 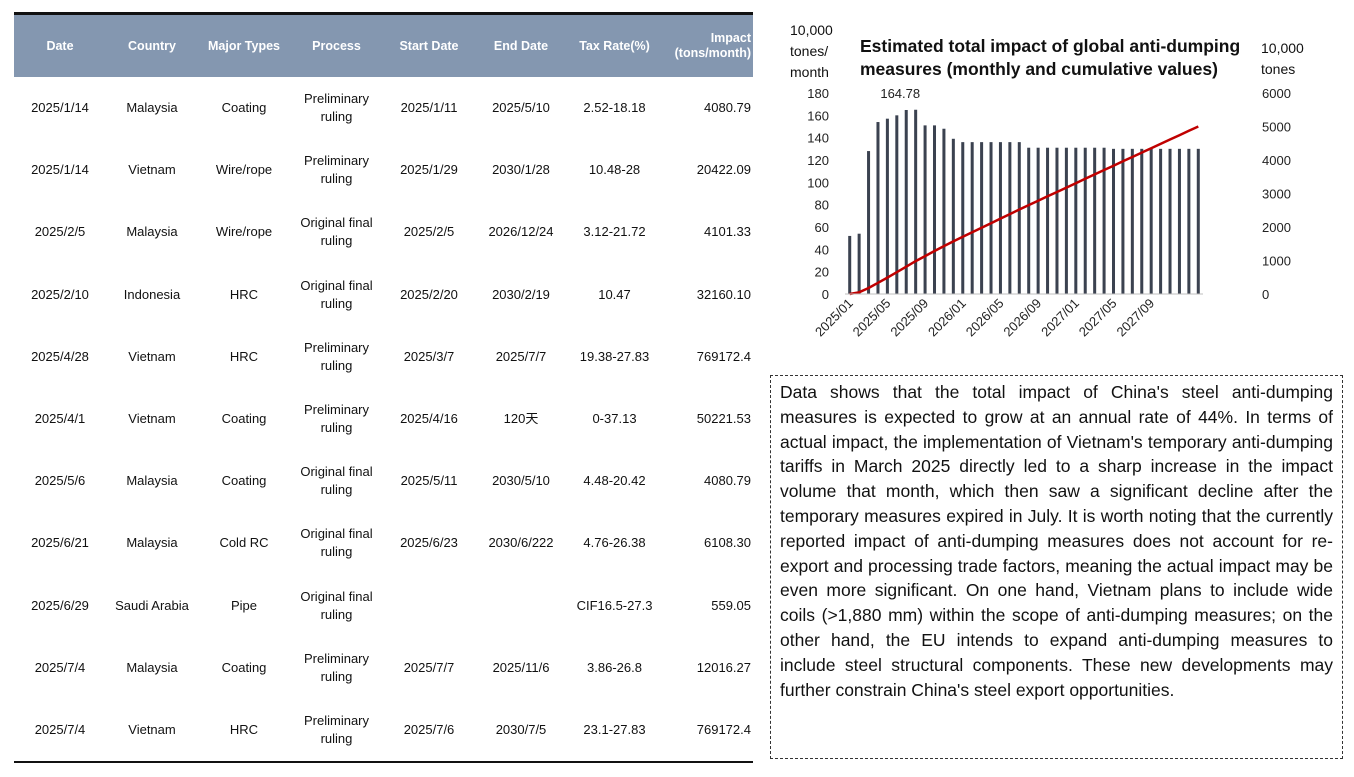 What do you see at coordinates (521, 46) in the screenshot?
I see `header-end-date: End Date` at bounding box center [521, 46].